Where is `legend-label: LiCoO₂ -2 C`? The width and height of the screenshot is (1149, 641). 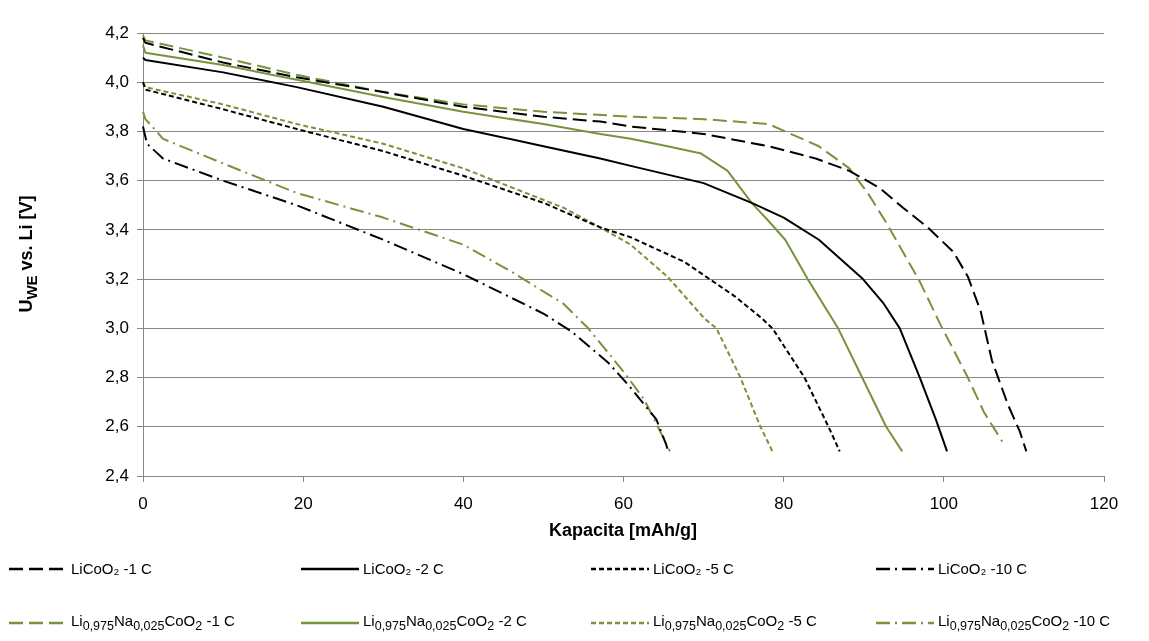 legend-label: LiCoO₂ -2 C is located at coordinates (403, 568).